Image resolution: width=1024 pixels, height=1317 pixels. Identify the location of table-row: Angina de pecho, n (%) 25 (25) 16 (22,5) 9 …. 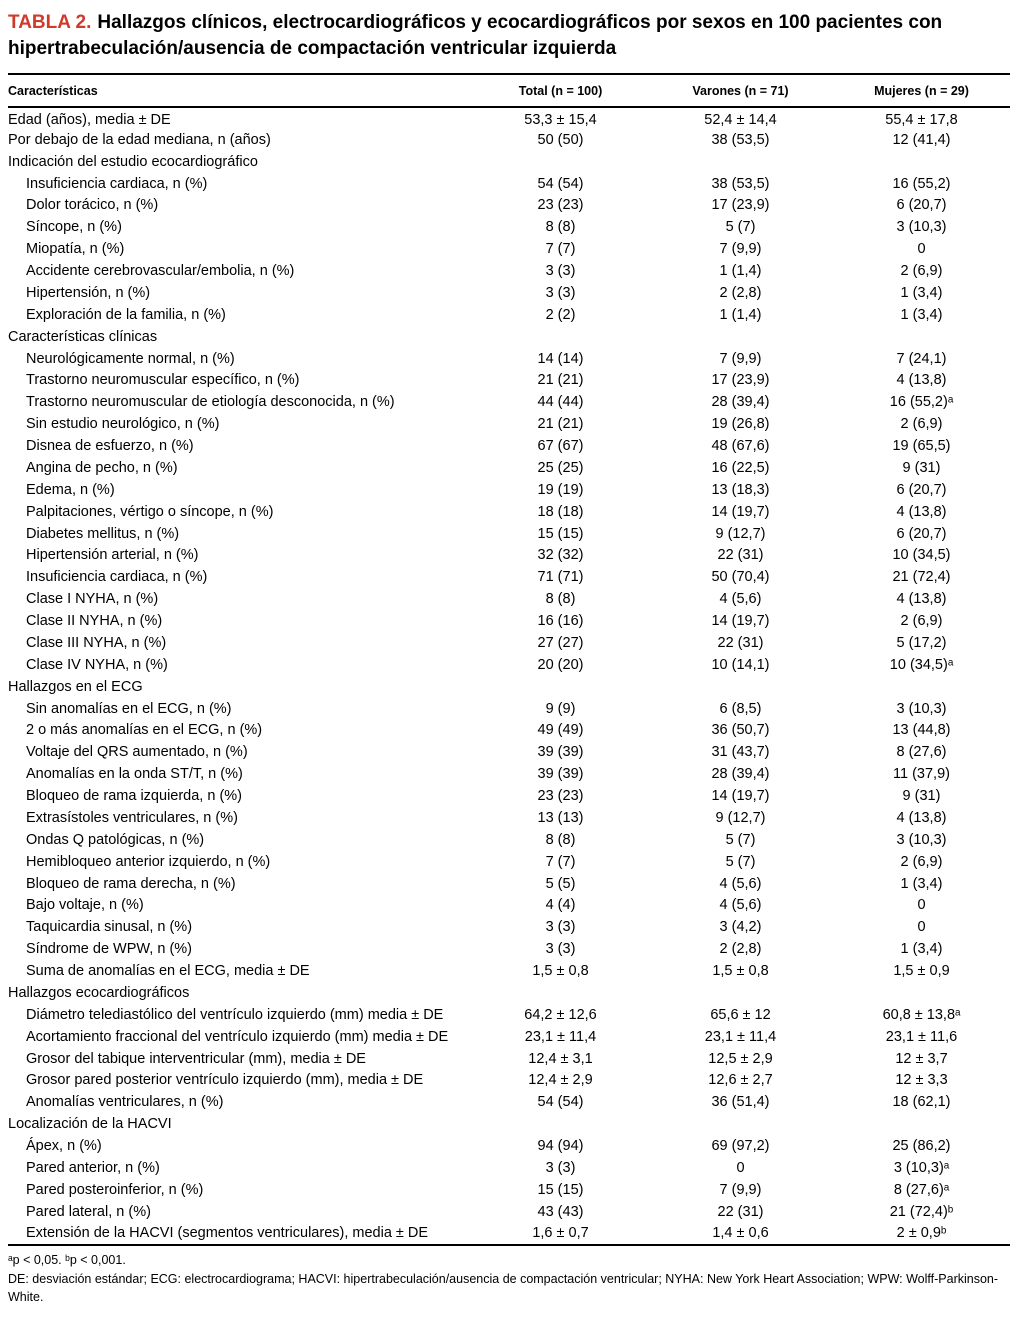
(509, 468).